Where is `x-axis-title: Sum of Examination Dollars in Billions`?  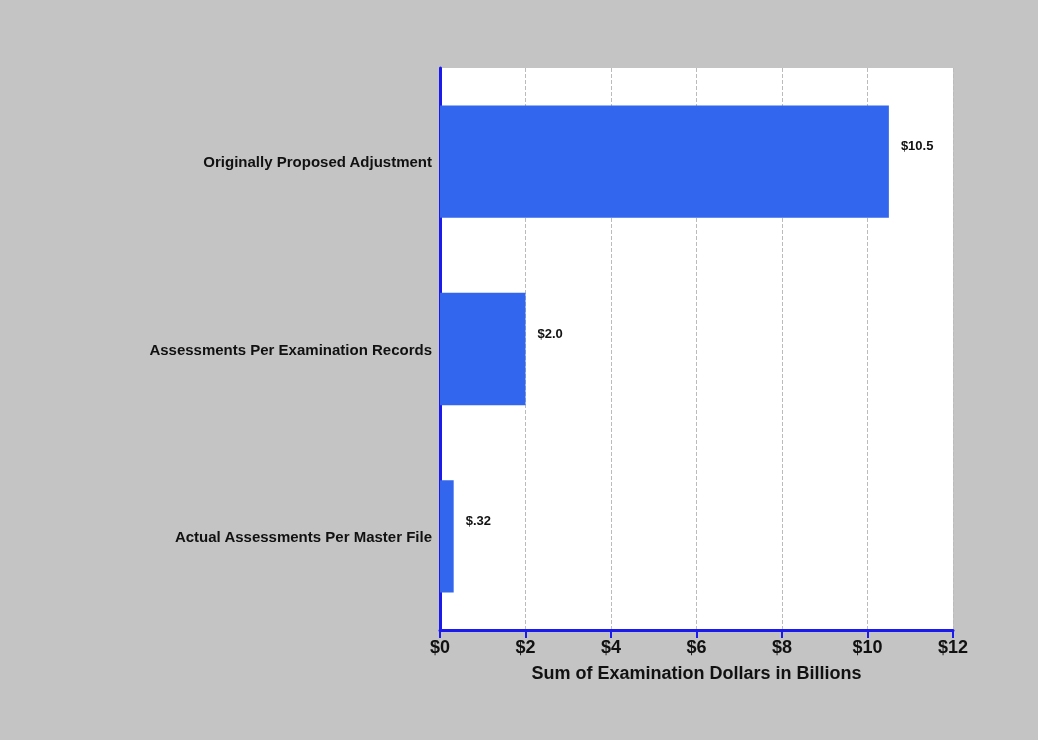
x-axis-title: Sum of Examination Dollars in Billions is located at coordinates (696, 673).